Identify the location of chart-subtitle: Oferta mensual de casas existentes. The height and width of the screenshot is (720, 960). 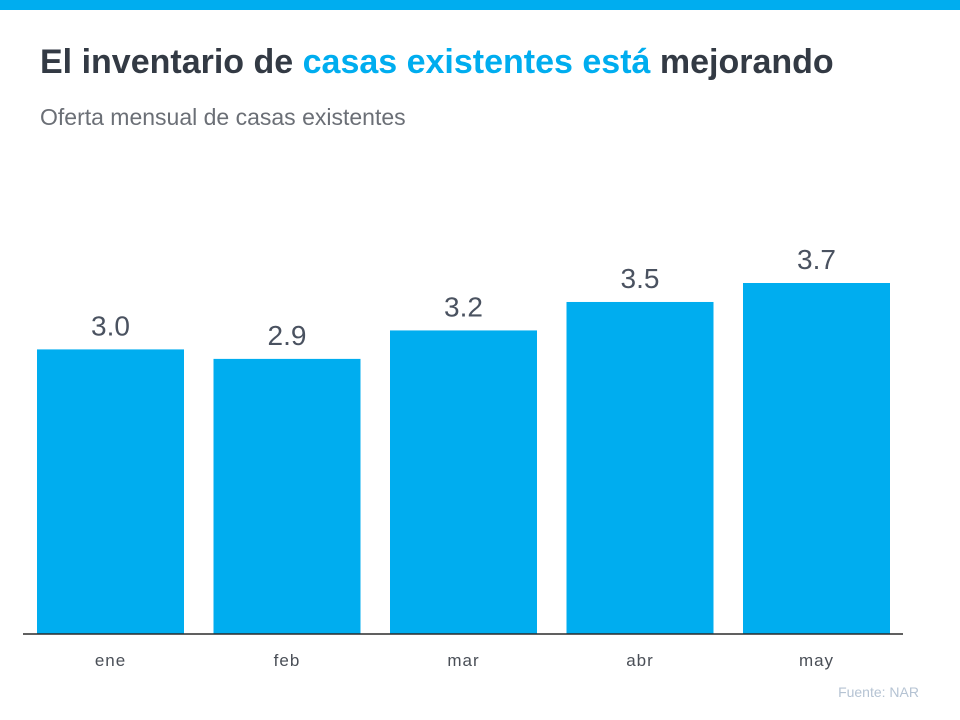
(223, 117).